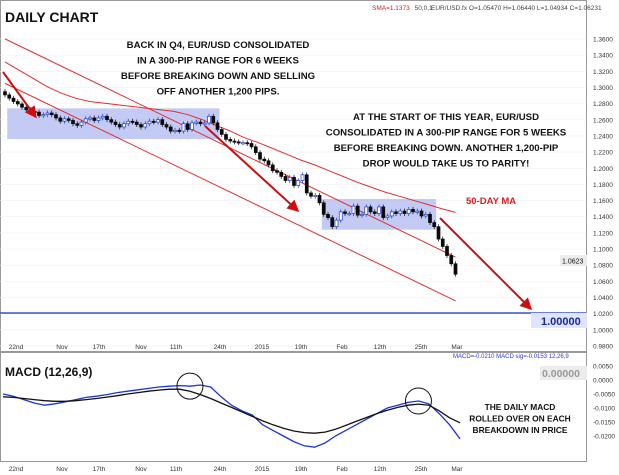  What do you see at coordinates (486, 264) in the screenshot?
I see `breakdown-arrow` at bounding box center [486, 264].